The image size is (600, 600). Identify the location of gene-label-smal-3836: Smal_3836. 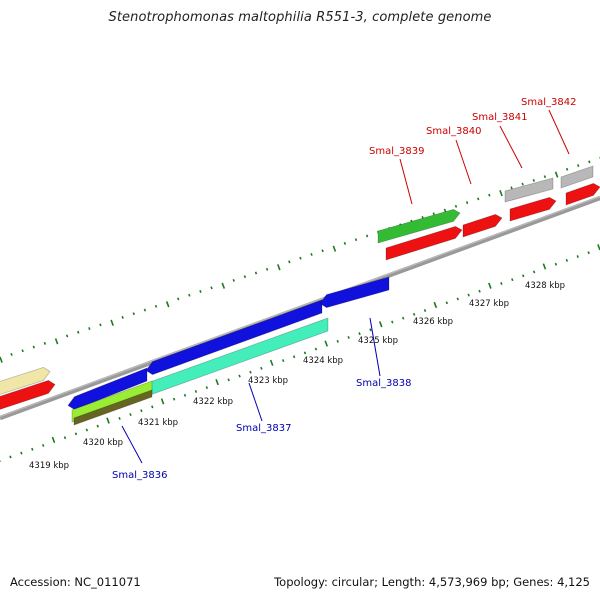
(139, 475).